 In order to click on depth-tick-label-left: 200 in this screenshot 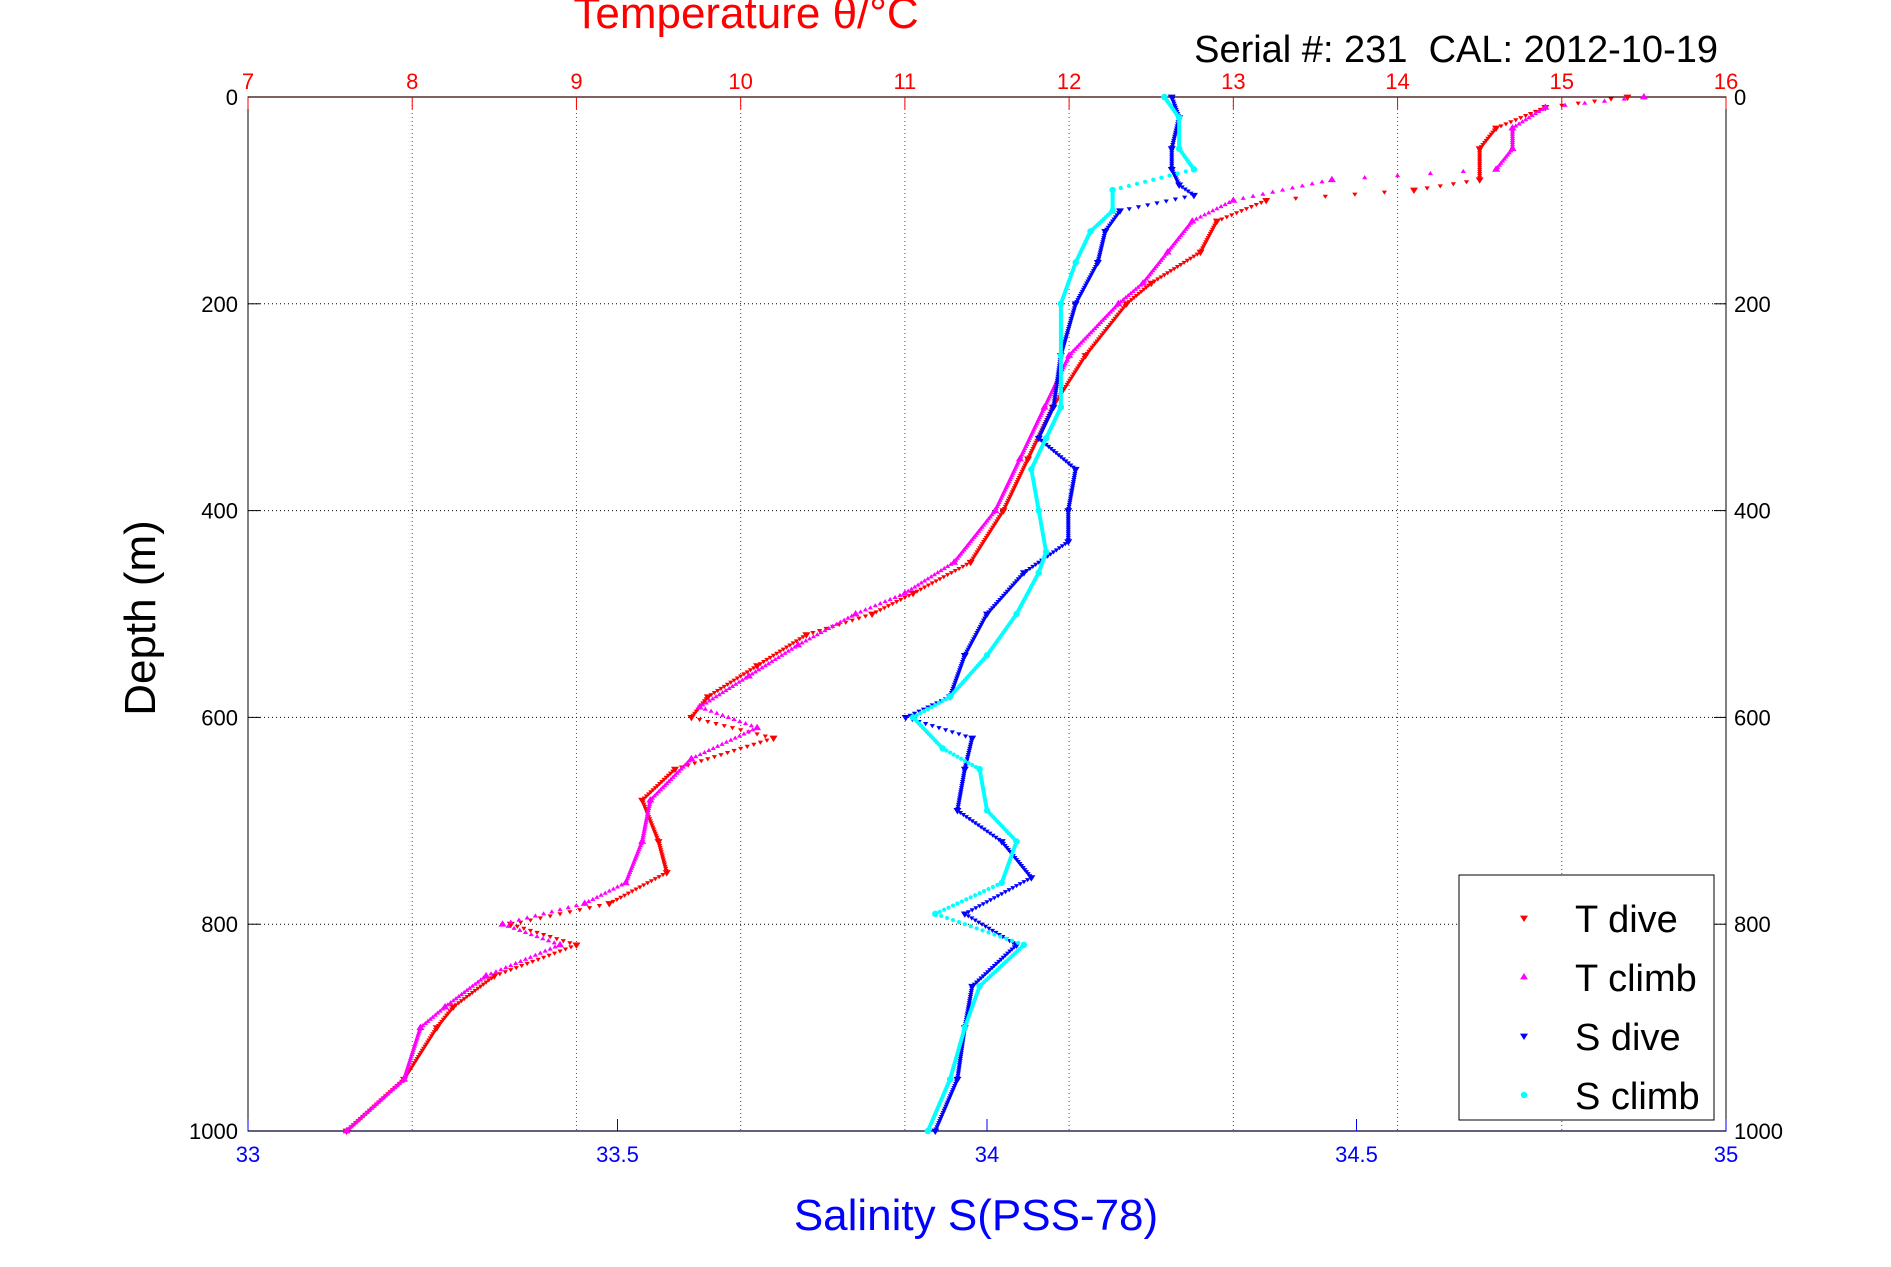, I will do `click(219, 304)`.